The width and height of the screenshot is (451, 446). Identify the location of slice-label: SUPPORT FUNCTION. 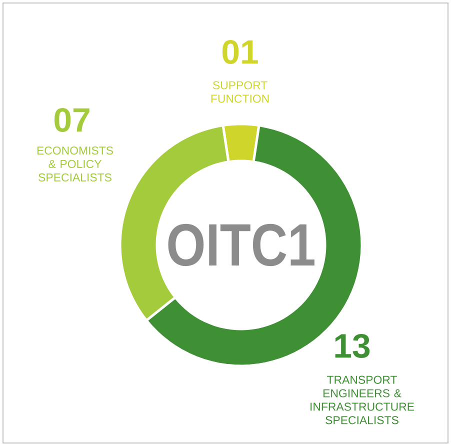
(240, 92).